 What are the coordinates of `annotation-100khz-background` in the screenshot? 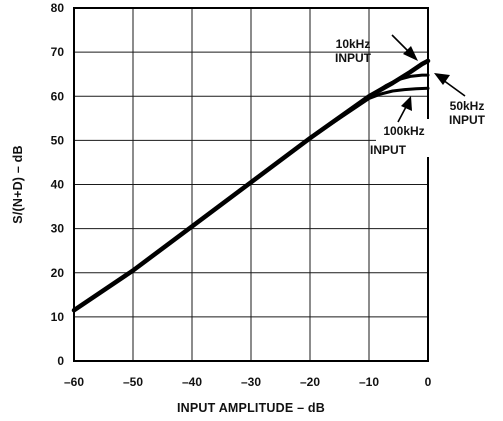 It's located at (403, 138).